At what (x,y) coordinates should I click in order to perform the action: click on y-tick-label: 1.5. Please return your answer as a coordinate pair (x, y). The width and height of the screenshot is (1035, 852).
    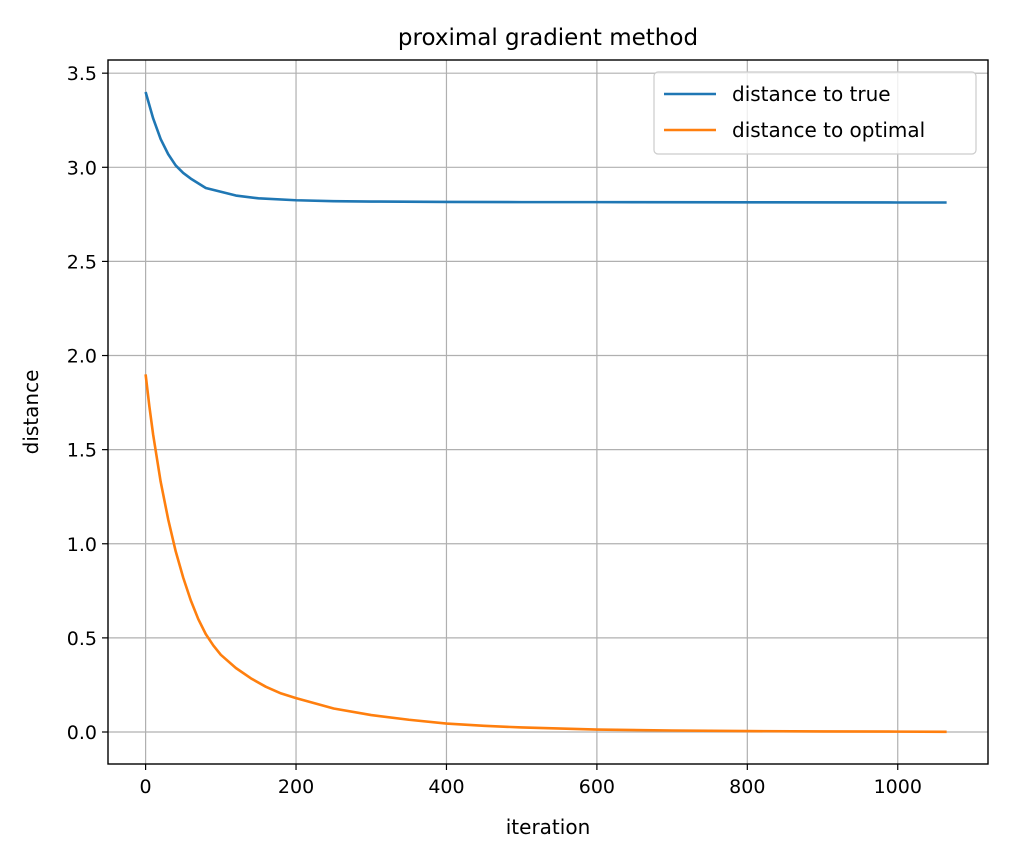
    Looking at the image, I should click on (82, 451).